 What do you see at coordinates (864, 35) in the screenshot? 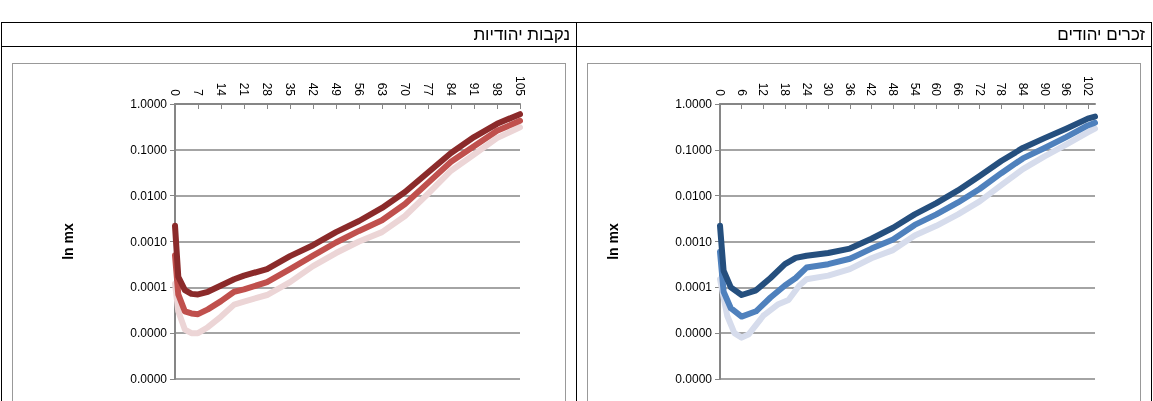
I see `chart-title: זכרים יהודים` at bounding box center [864, 35].